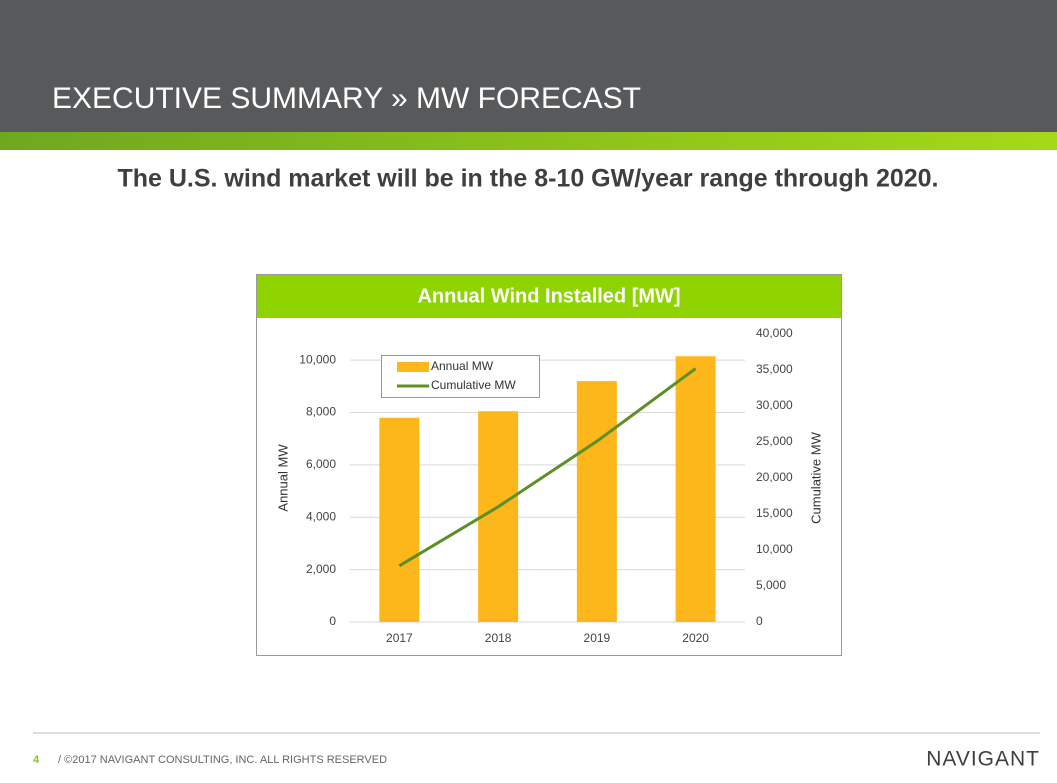 The image size is (1057, 783). Describe the element at coordinates (462, 366) in the screenshot. I see `legend-label: Annual MW` at that location.